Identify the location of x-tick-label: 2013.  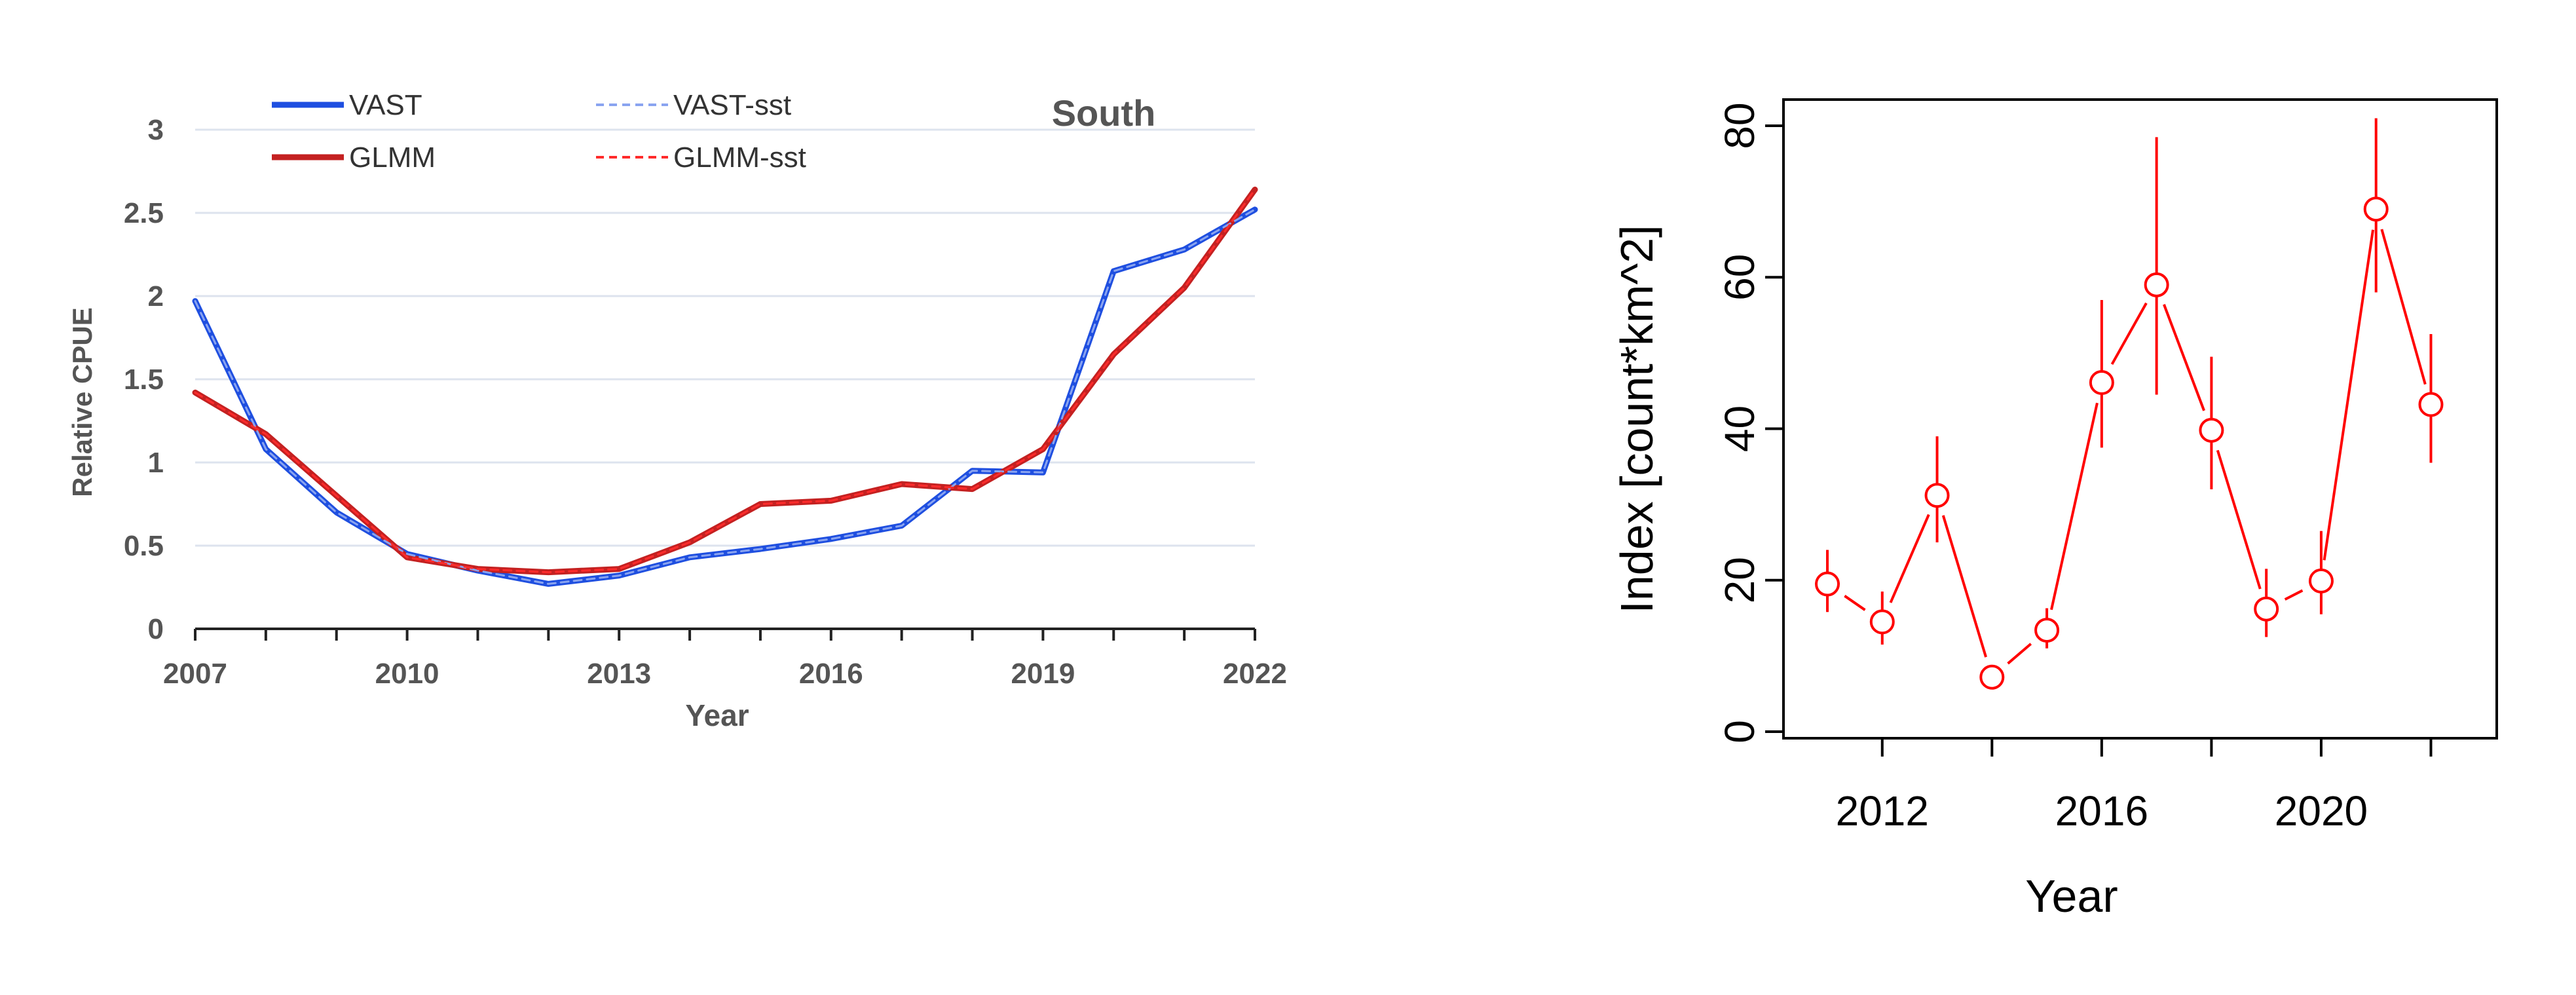
(619, 674).